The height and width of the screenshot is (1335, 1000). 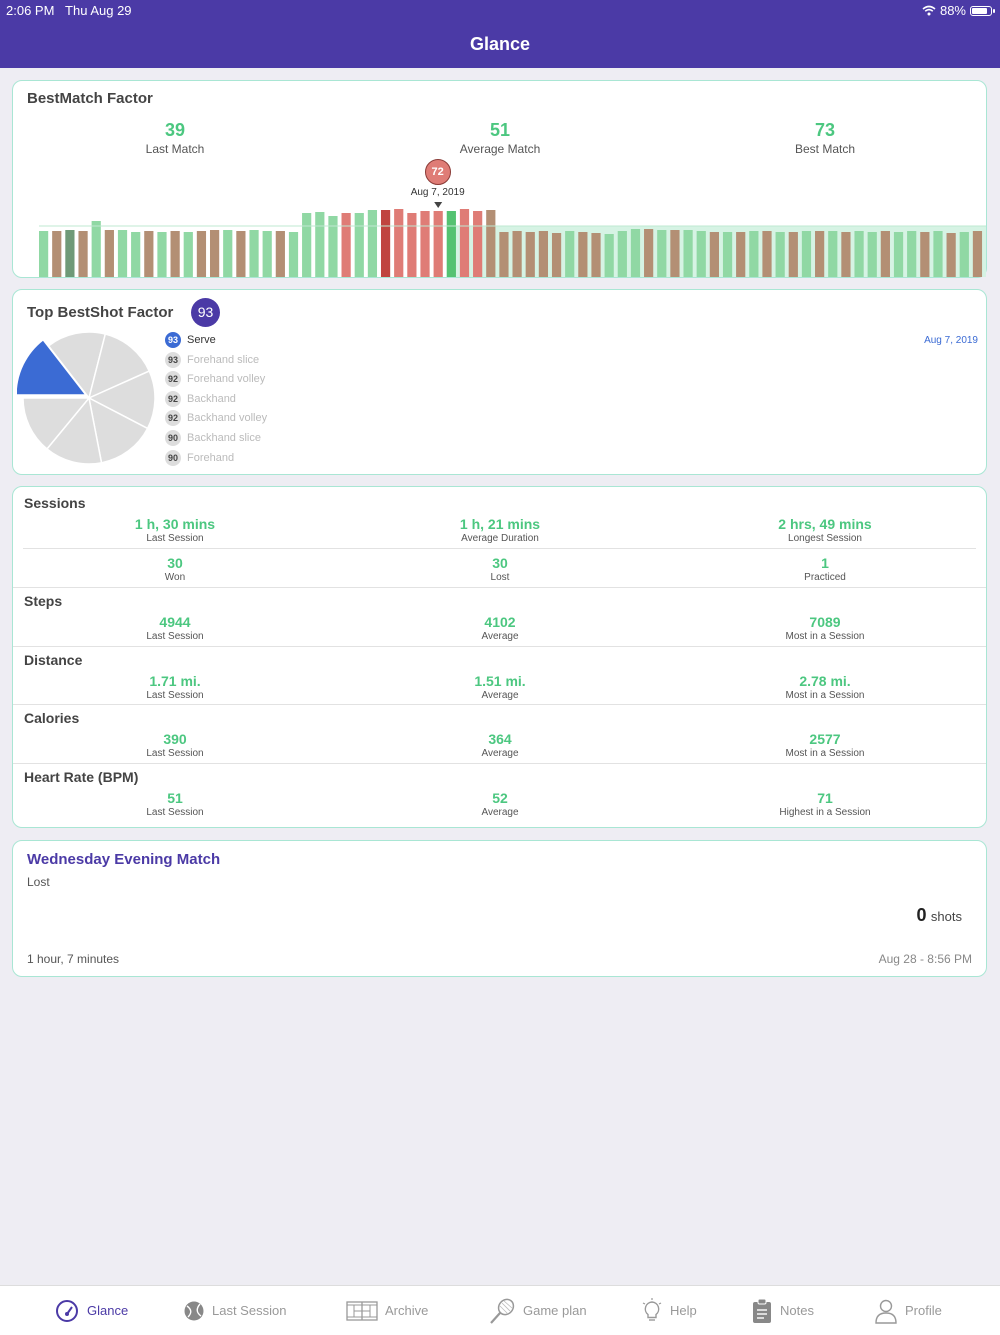 What do you see at coordinates (216, 418) in the screenshot?
I see `shot-row: 92 Backhand volley` at bounding box center [216, 418].